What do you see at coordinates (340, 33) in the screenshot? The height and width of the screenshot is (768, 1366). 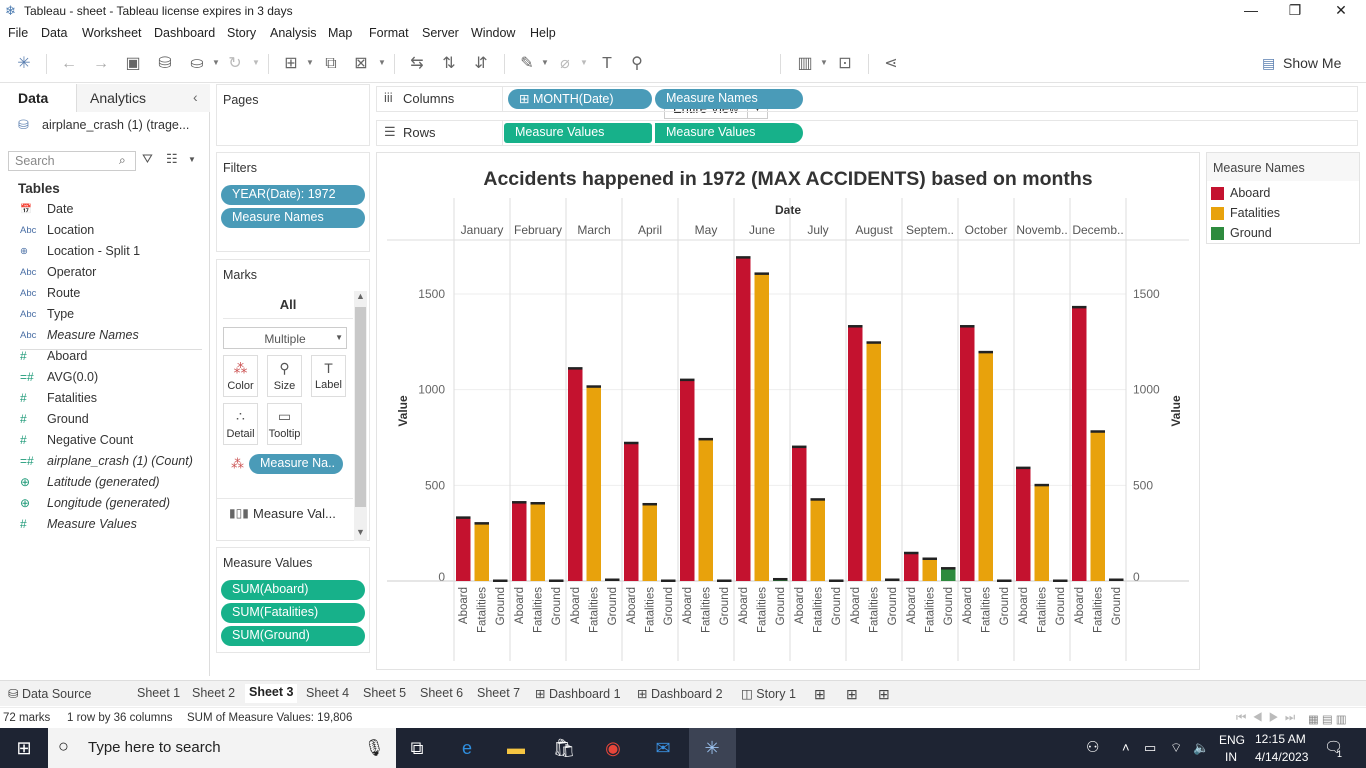 I see `menu-map: Map` at bounding box center [340, 33].